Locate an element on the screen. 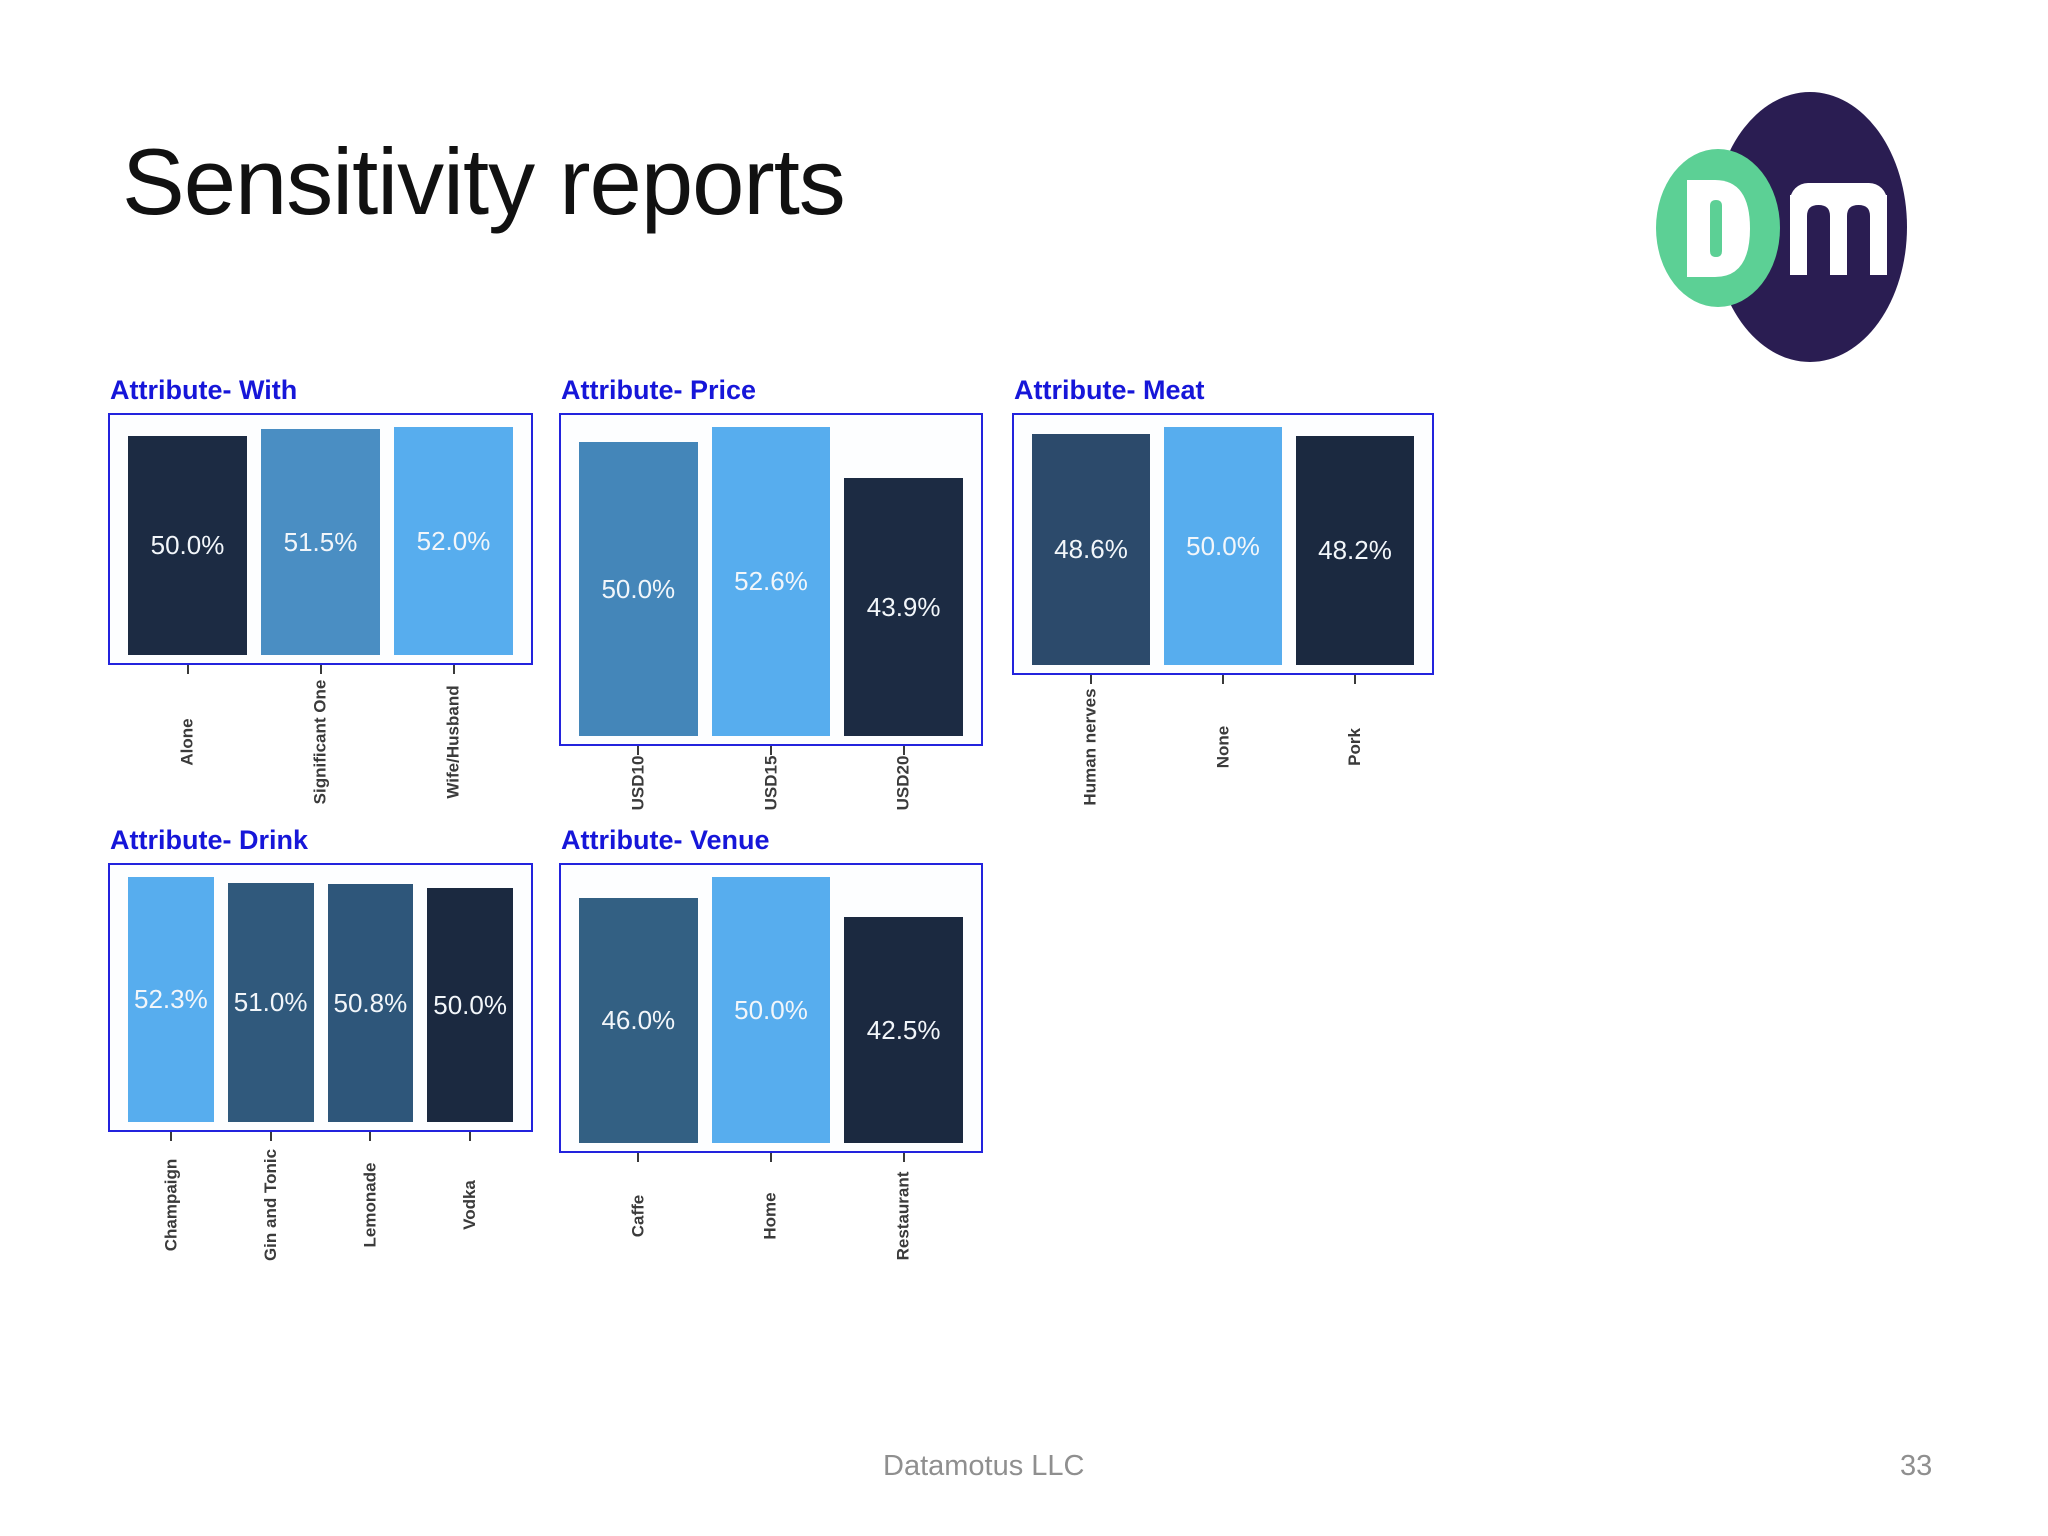 The width and height of the screenshot is (2048, 1536). bar: 48.6% is located at coordinates (1091, 549).